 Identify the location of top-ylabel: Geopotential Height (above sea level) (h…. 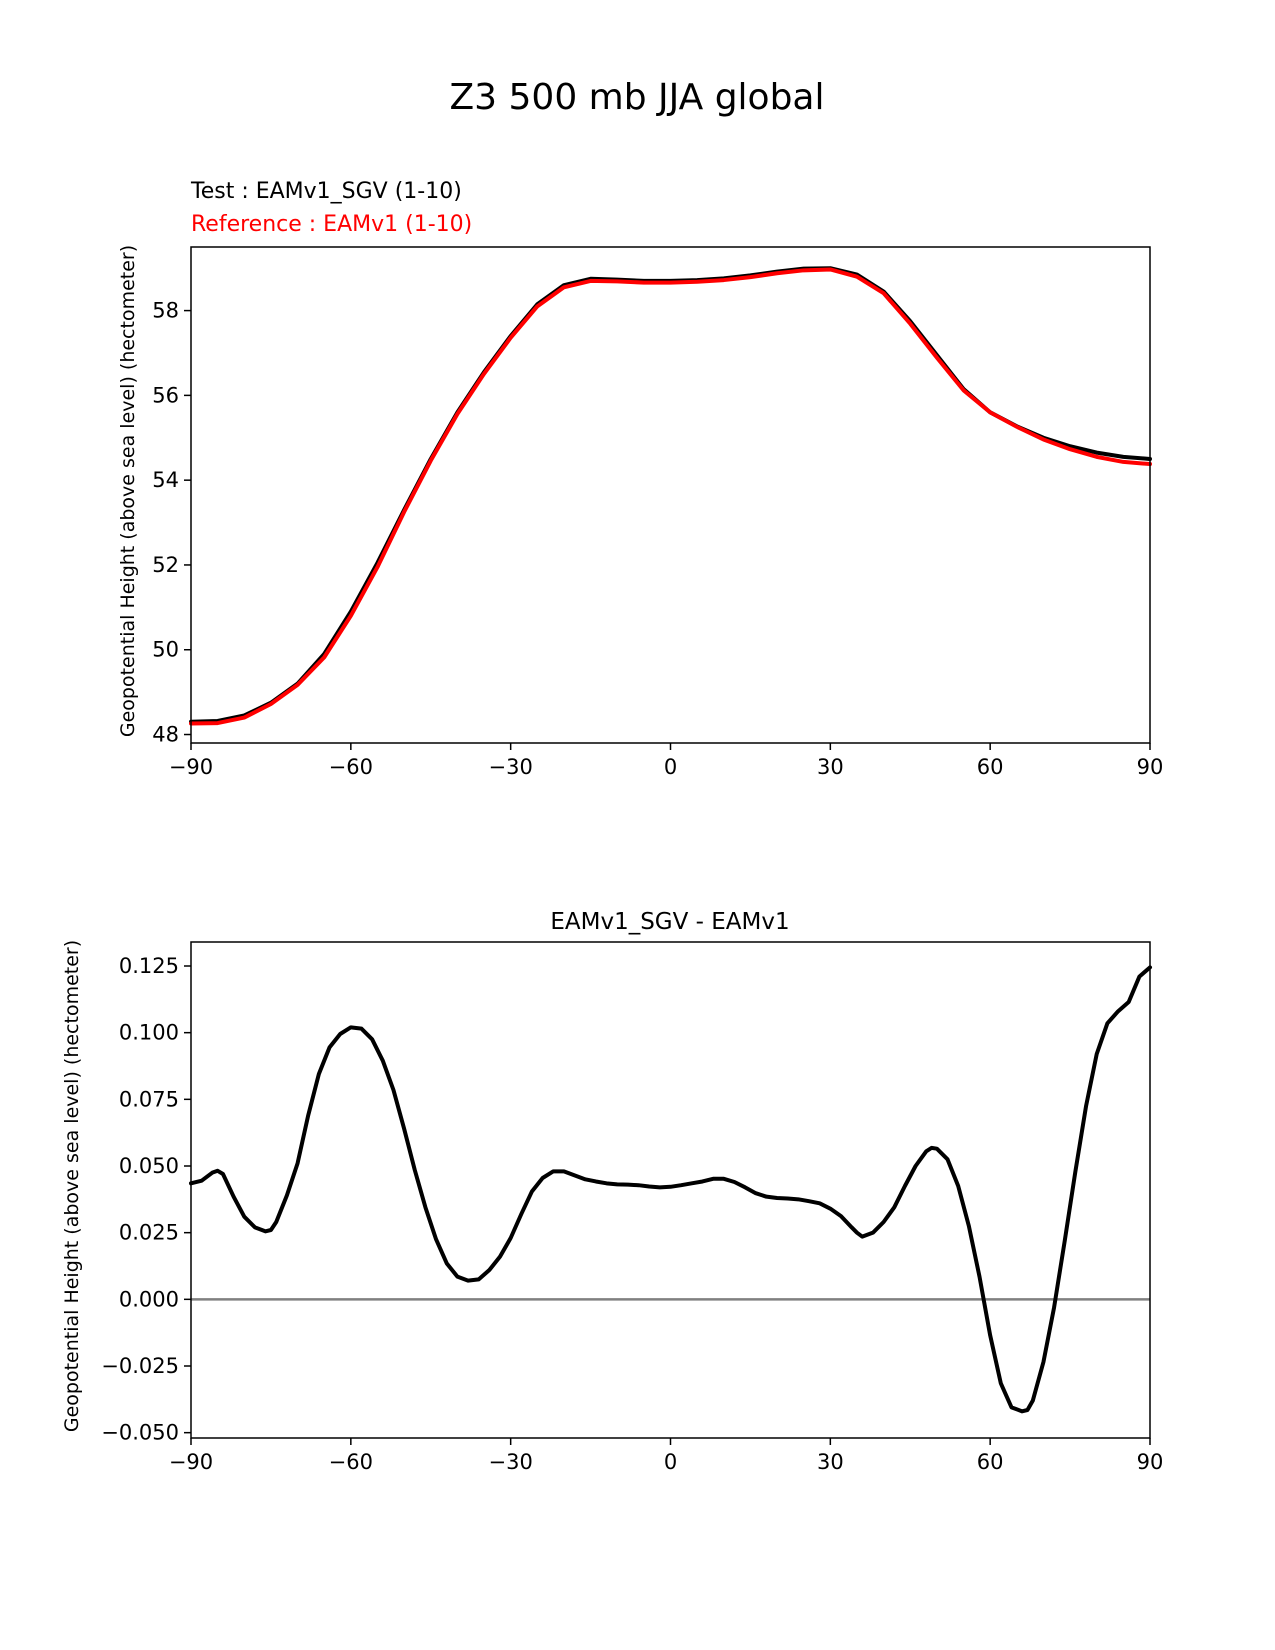
(128, 491).